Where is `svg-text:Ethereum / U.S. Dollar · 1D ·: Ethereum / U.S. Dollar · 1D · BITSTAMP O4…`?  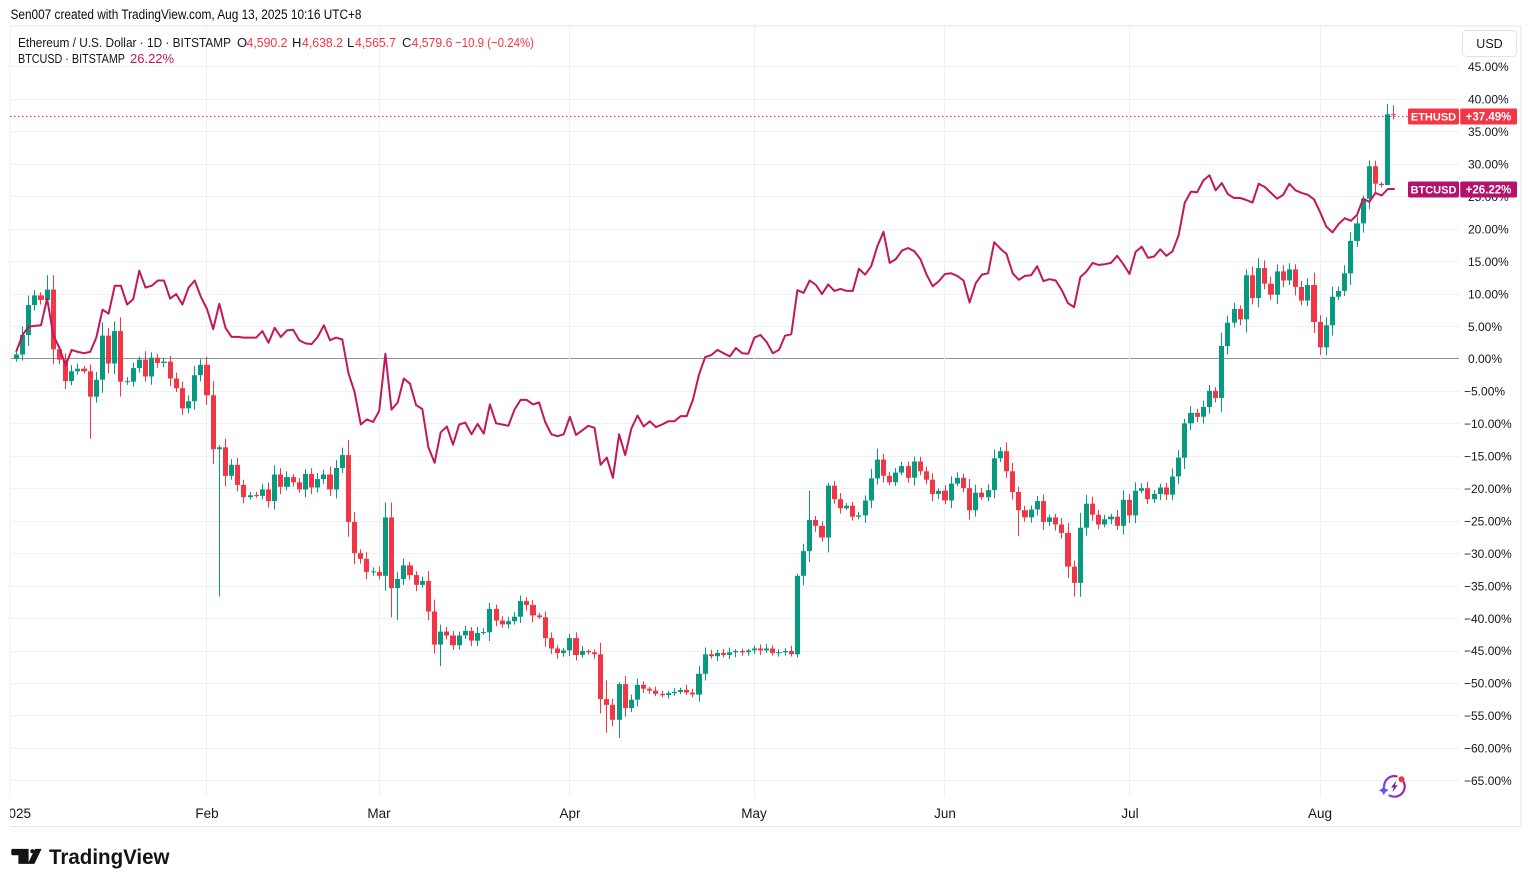 svg-text:Ethereum / U.S. Dollar · 1D ·: Ethereum / U.S. Dollar · 1D · BITSTAMP O4… is located at coordinates (276, 42).